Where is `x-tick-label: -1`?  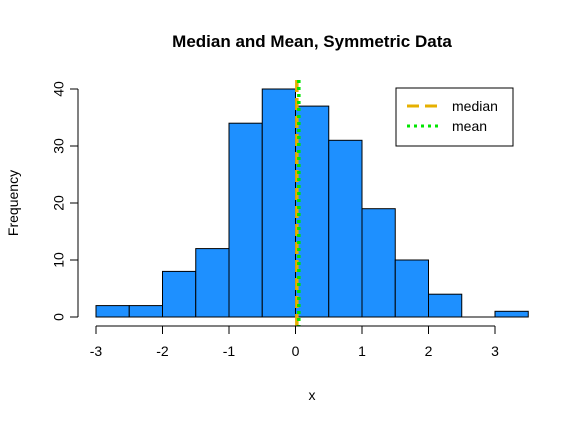
x-tick-label: -1 is located at coordinates (229, 351).